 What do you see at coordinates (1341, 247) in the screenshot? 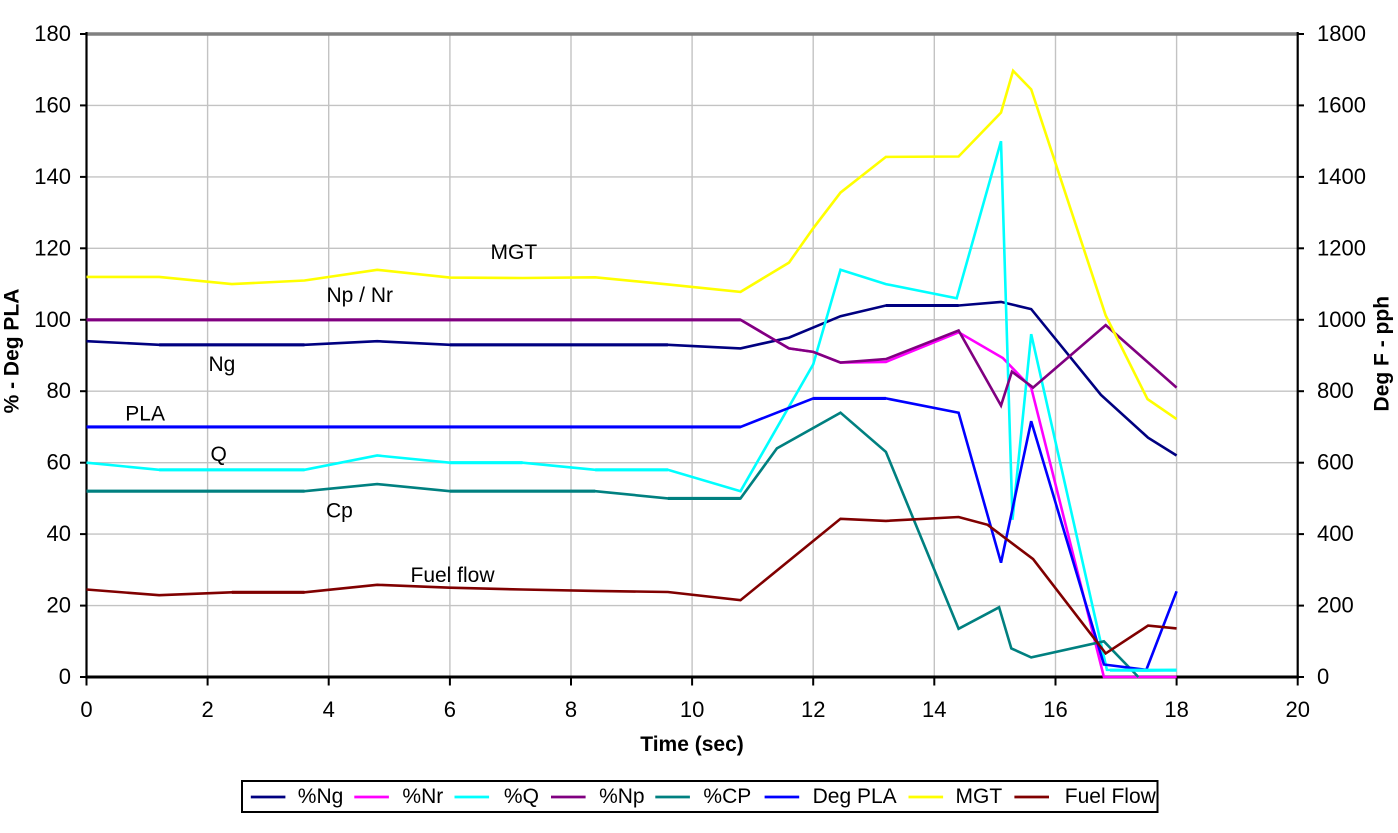
I see `svg-text: 1200` at bounding box center [1341, 247].